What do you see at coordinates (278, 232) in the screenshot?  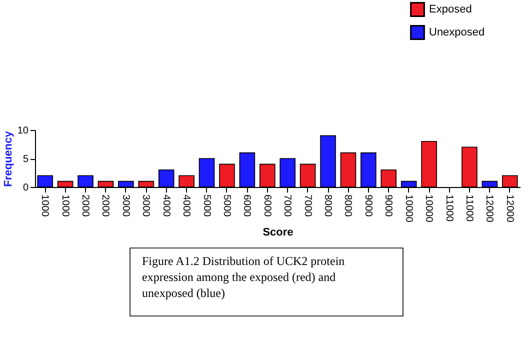 I see `x-axis-title: Score` at bounding box center [278, 232].